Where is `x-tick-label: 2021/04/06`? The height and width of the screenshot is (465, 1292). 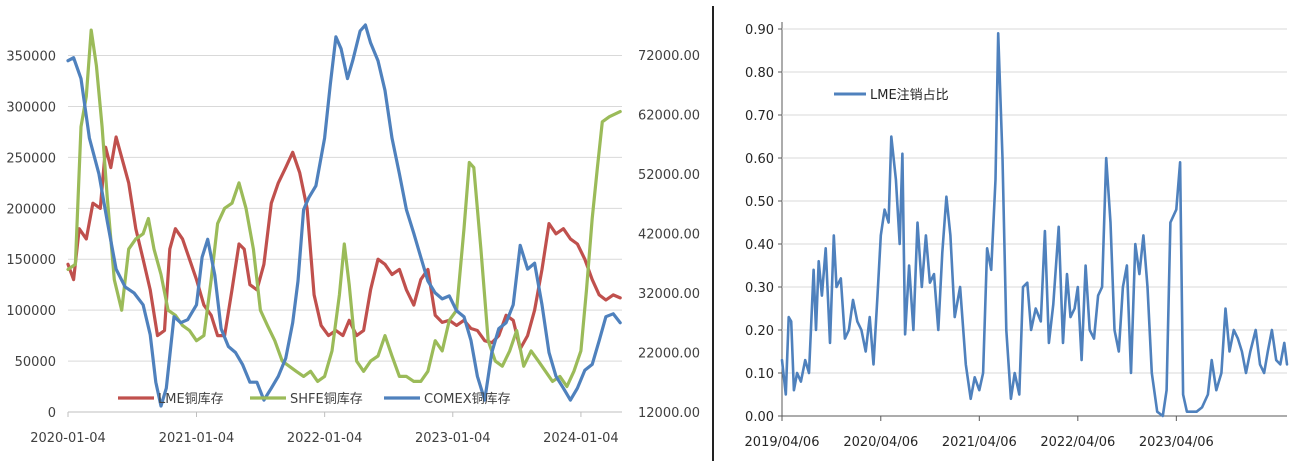 x-tick-label: 2021/04/06 is located at coordinates (979, 442).